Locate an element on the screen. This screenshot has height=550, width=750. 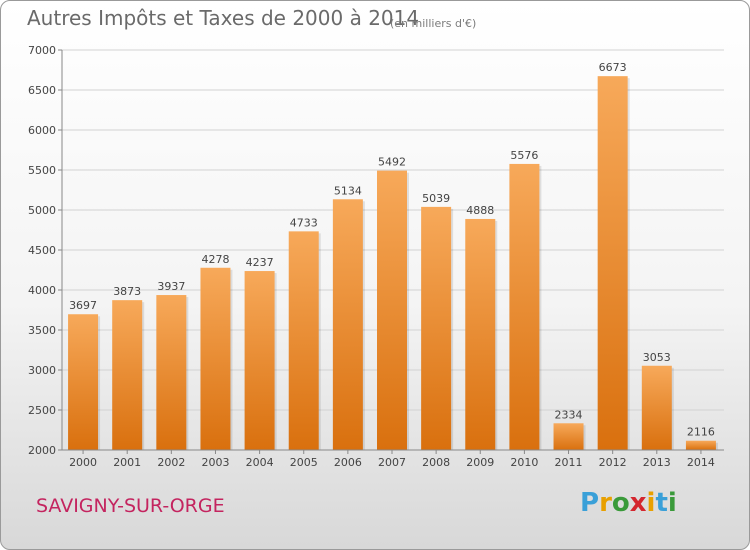
chart-subtitle: (en milliers d'€) is located at coordinates (433, 23).